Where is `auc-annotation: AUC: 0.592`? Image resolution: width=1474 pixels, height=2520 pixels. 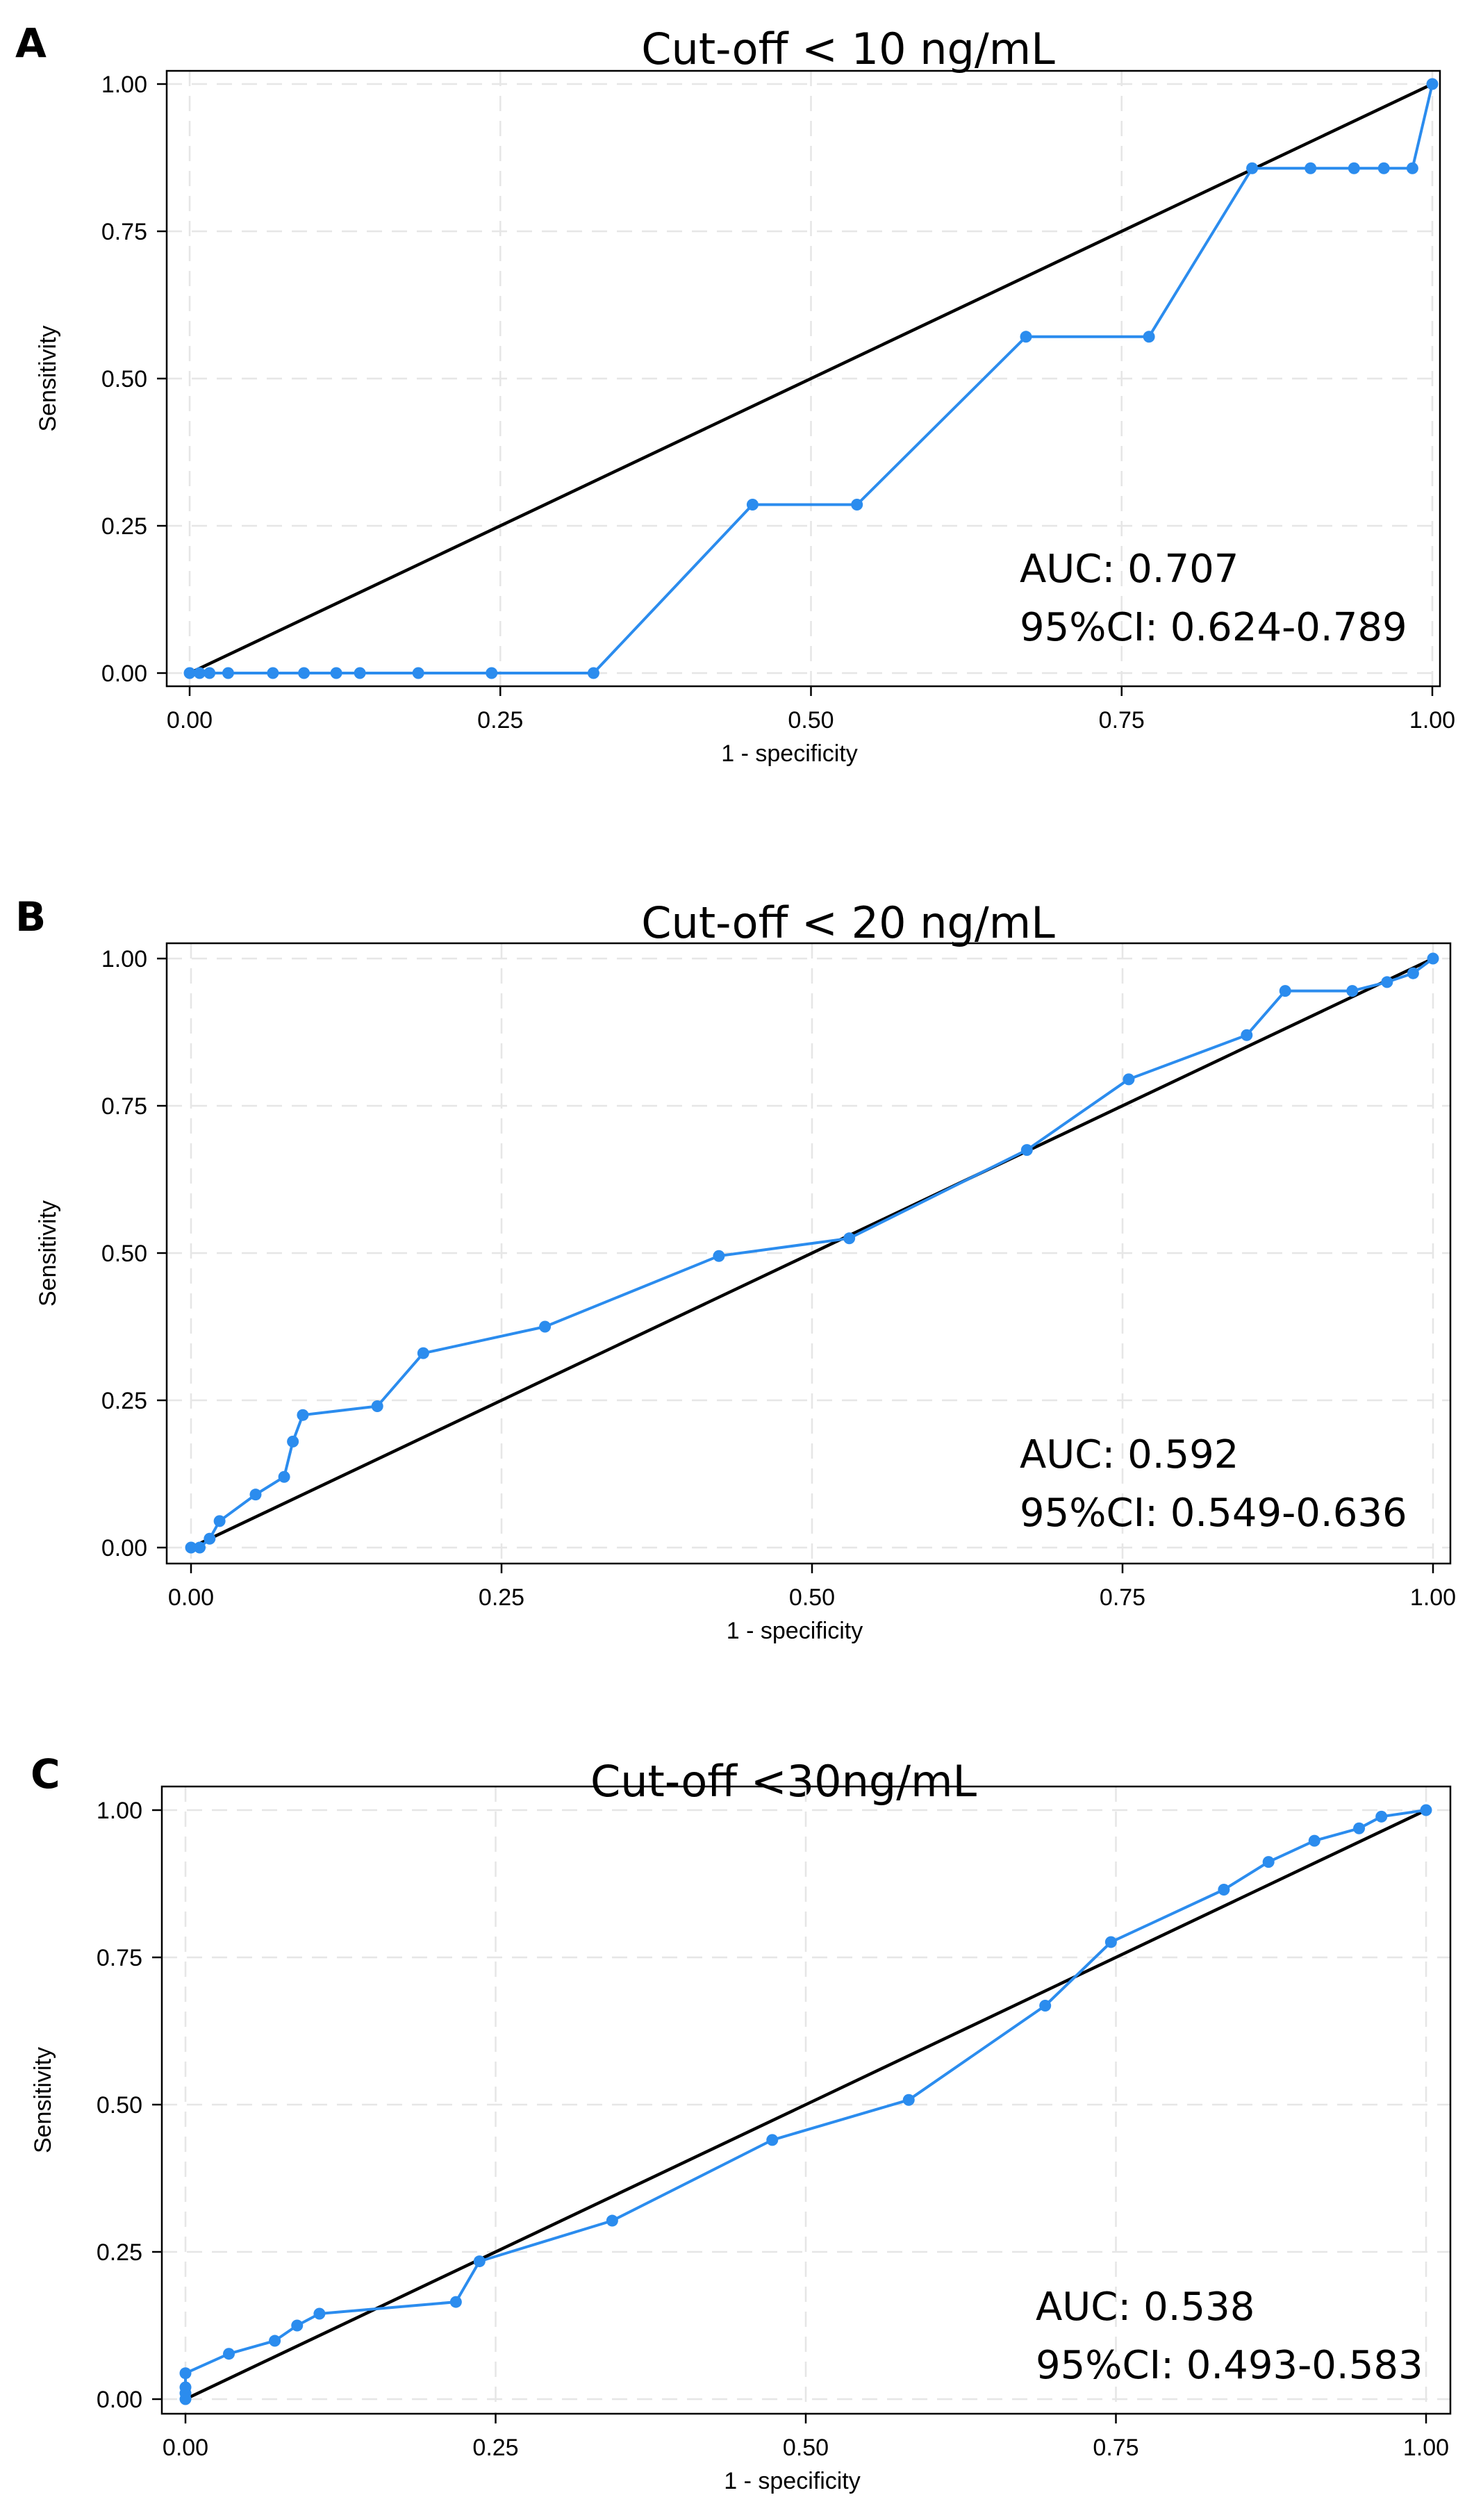
auc-annotation: AUC: 0.592 is located at coordinates (1129, 1454).